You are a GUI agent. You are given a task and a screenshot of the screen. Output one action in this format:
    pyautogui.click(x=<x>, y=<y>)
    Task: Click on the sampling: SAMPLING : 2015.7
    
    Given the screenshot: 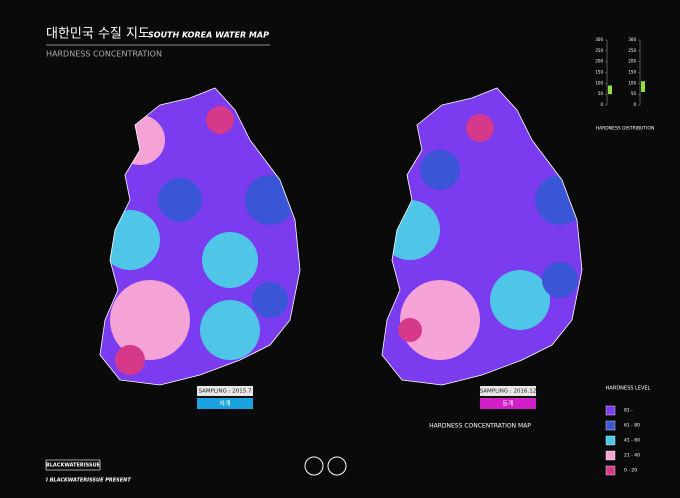 What is the action you would take?
    pyautogui.click(x=225, y=392)
    